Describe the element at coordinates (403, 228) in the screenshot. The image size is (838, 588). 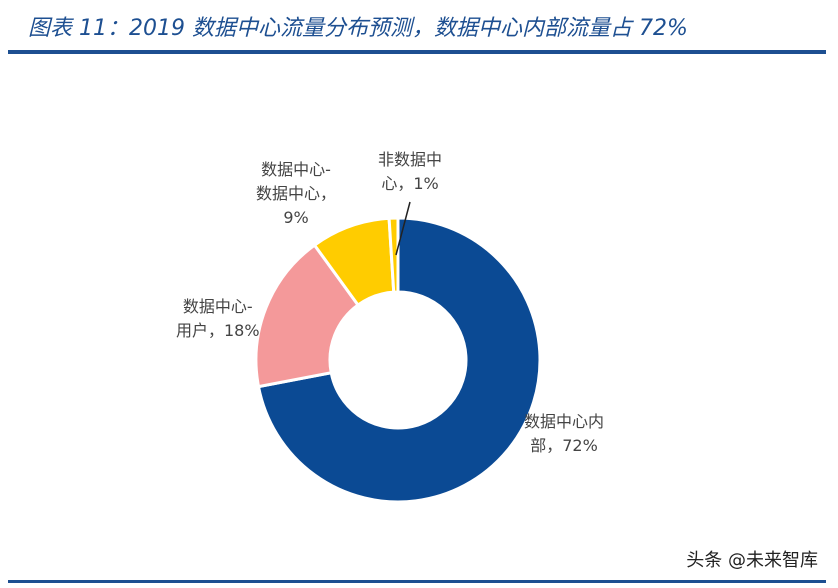
I see `leader-line` at that location.